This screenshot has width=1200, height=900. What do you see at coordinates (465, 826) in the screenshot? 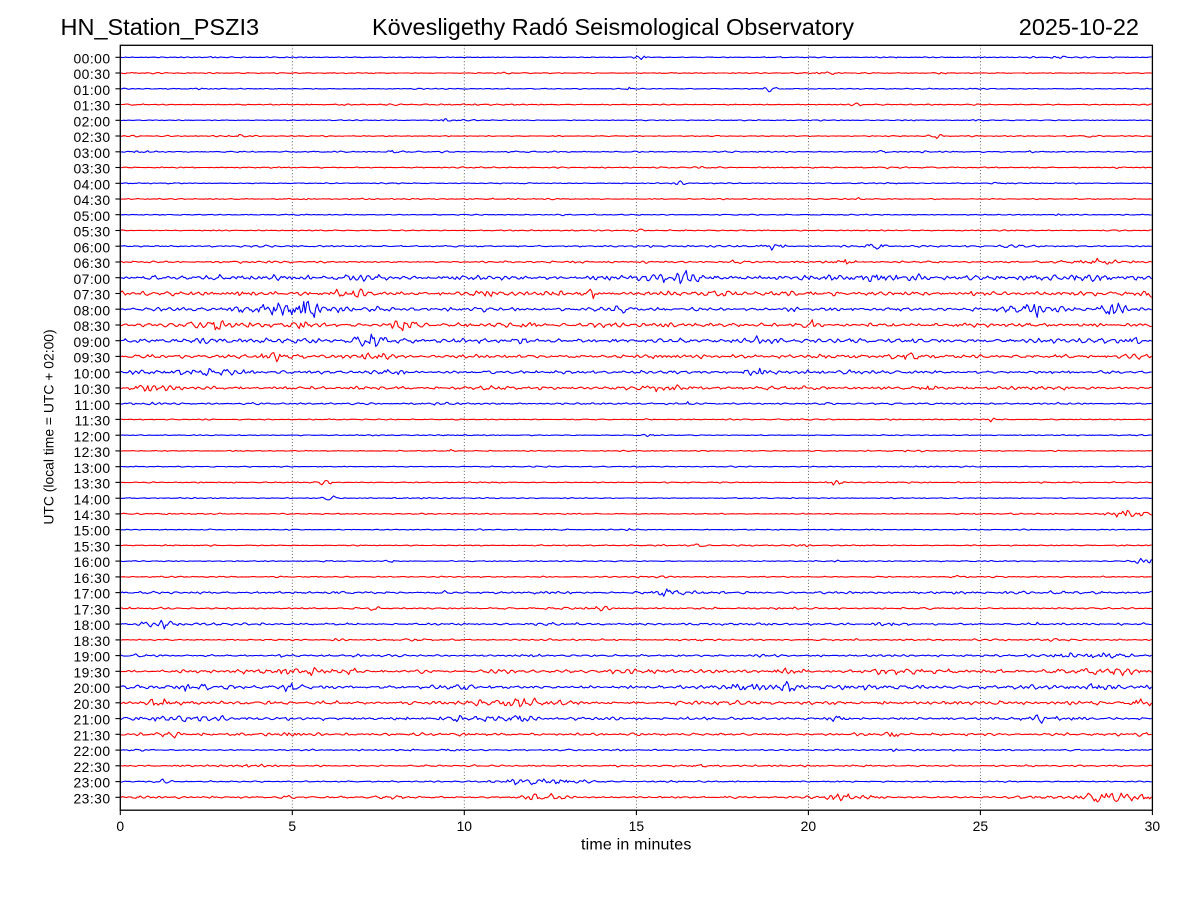
I see `svg-text: 10` at bounding box center [465, 826].